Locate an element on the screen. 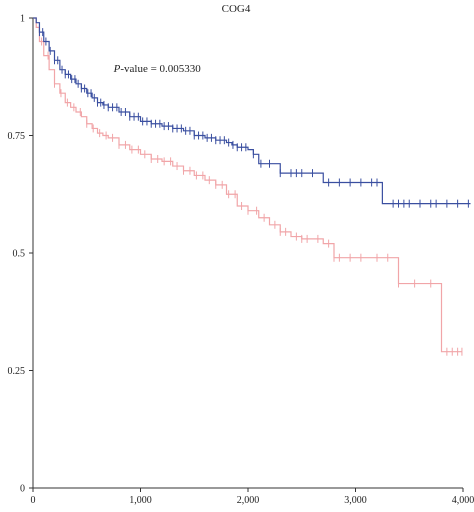 The image size is (474, 512). y-tick-label: 0.5 is located at coordinates (19, 254).